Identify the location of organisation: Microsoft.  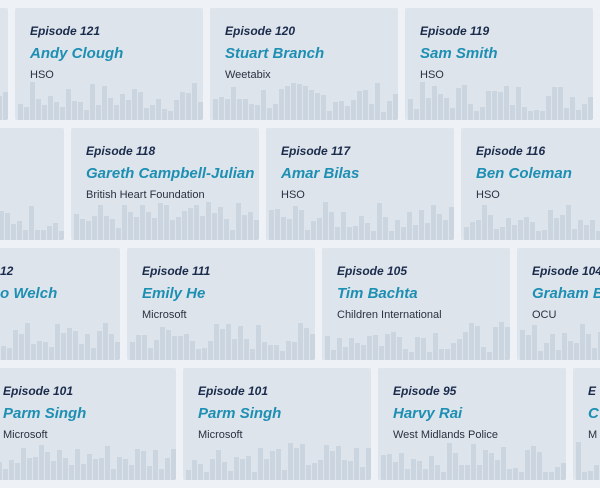
(220, 435).